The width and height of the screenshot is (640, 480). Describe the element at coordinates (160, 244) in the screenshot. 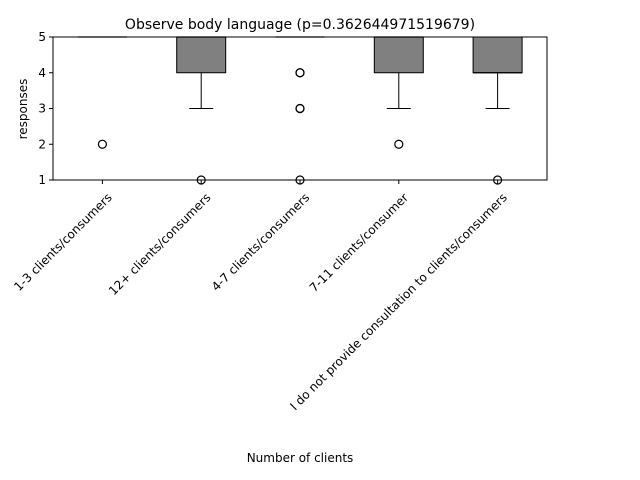

I see `x-tick-label: 12+ clients/consumers` at that location.